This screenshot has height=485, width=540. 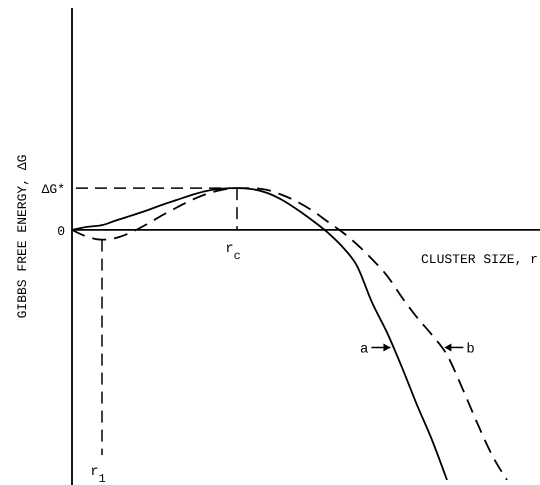 What do you see at coordinates (61, 231) in the screenshot?
I see `annotation: 0` at bounding box center [61, 231].